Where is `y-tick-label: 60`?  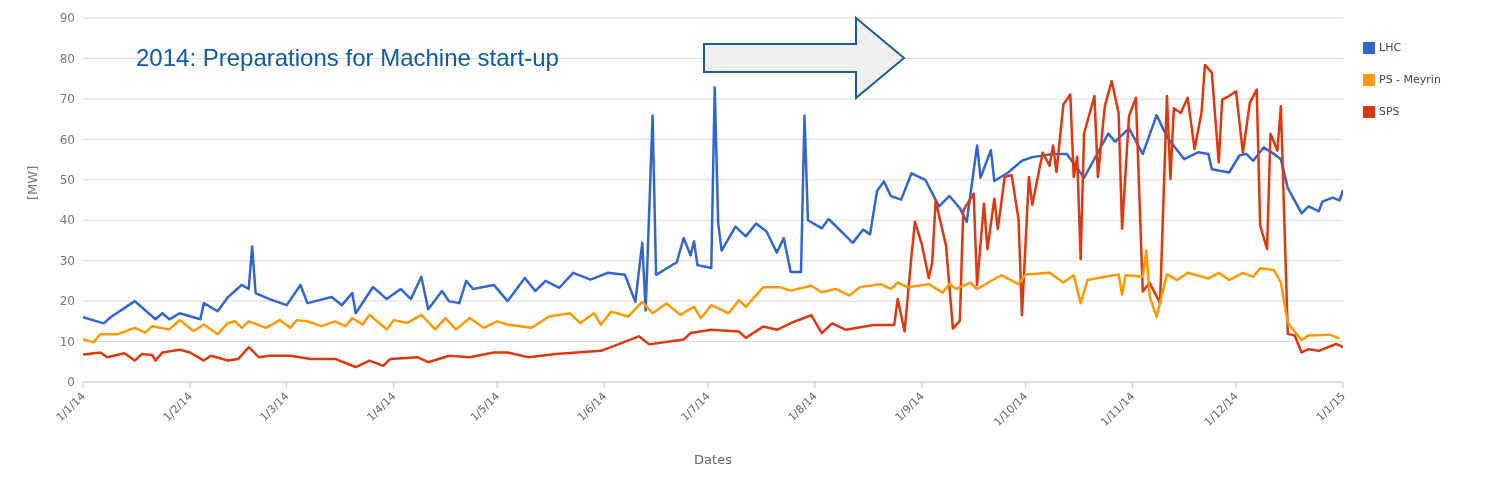 y-tick-label: 60 is located at coordinates (67, 139).